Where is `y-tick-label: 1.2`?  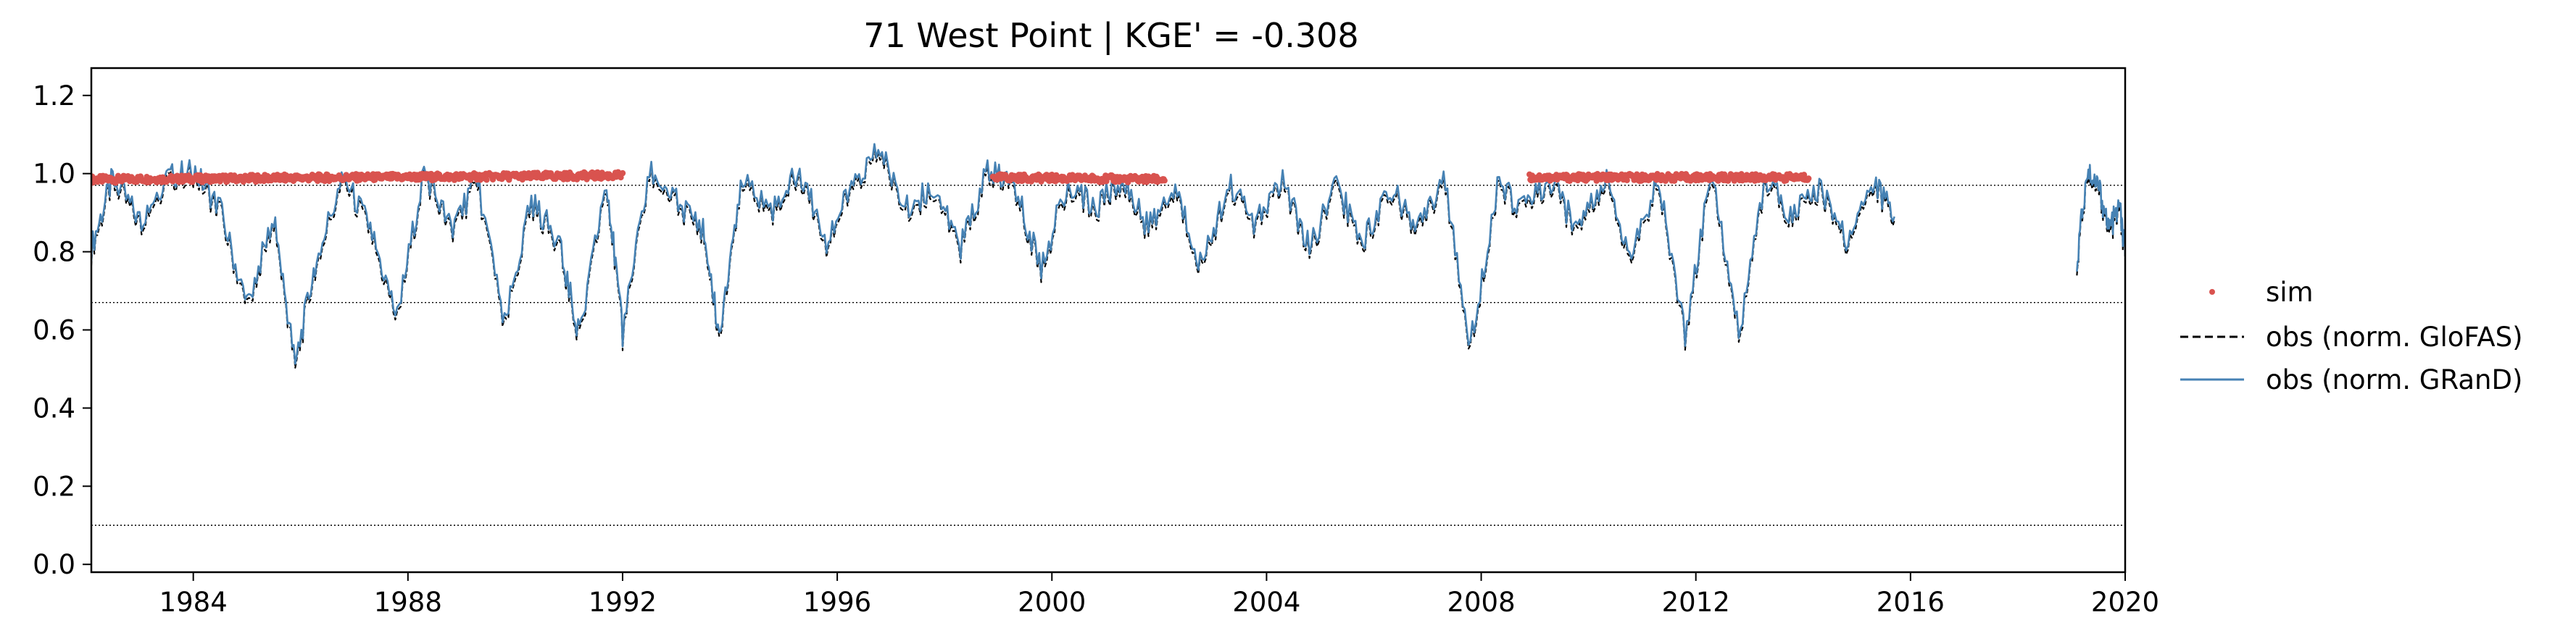 y-tick-label: 1.2 is located at coordinates (54, 96).